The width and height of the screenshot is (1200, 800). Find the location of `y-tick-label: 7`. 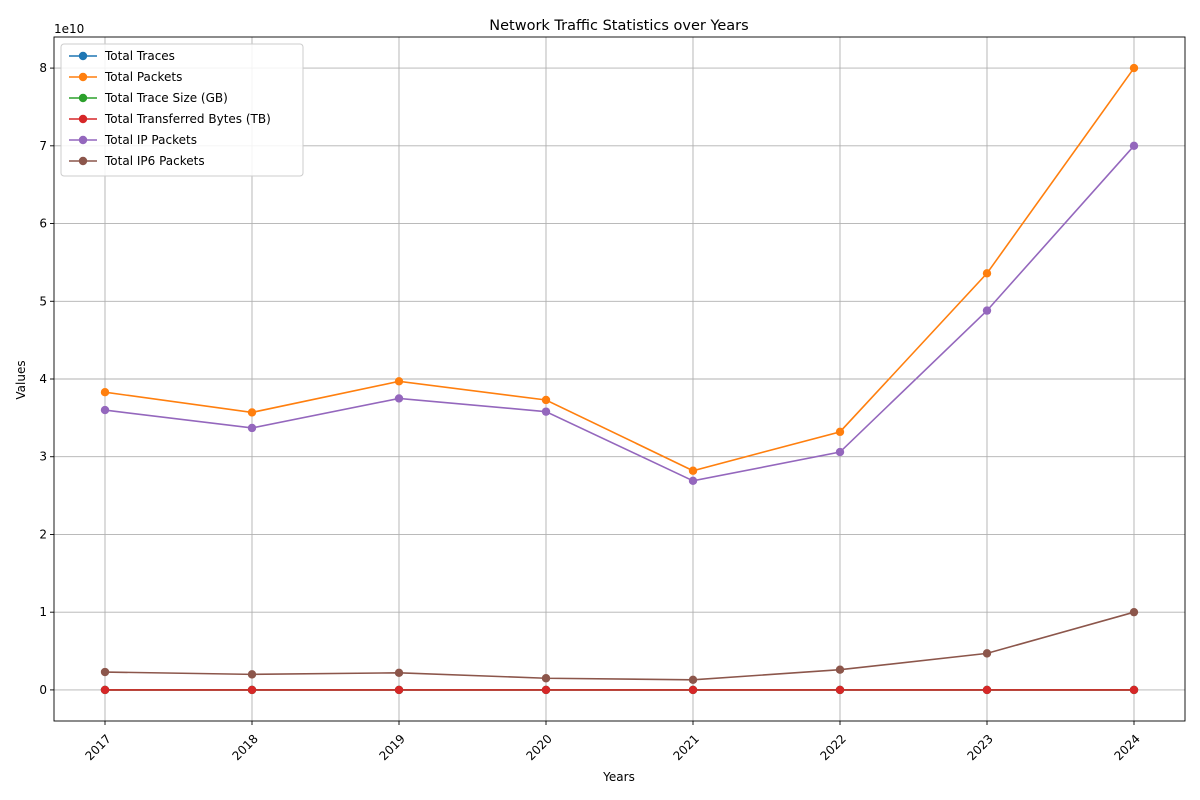

y-tick-label: 7 is located at coordinates (43, 146).